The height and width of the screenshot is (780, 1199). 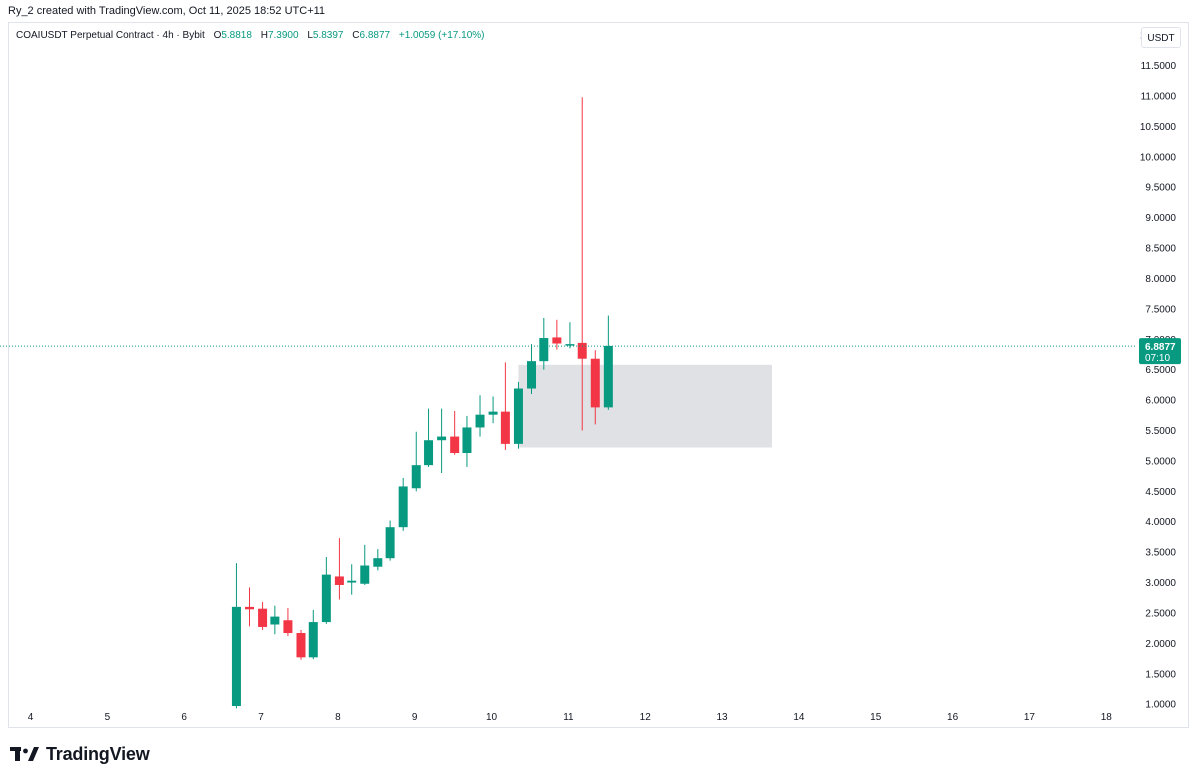 I want to click on x-tick-label: 15, so click(x=876, y=717).